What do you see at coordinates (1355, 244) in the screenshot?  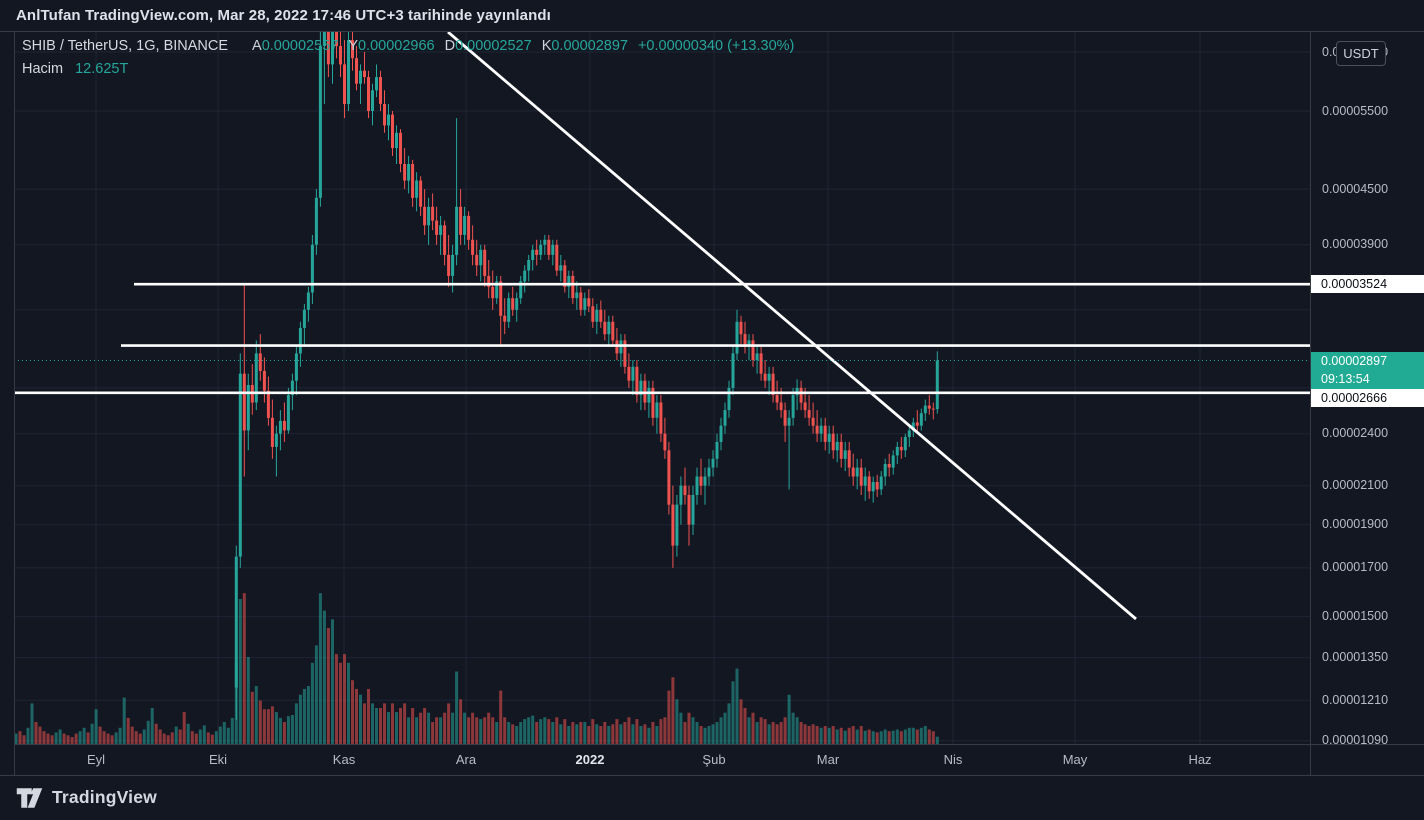 I see `price-tick-label: 0.00003900` at bounding box center [1355, 244].